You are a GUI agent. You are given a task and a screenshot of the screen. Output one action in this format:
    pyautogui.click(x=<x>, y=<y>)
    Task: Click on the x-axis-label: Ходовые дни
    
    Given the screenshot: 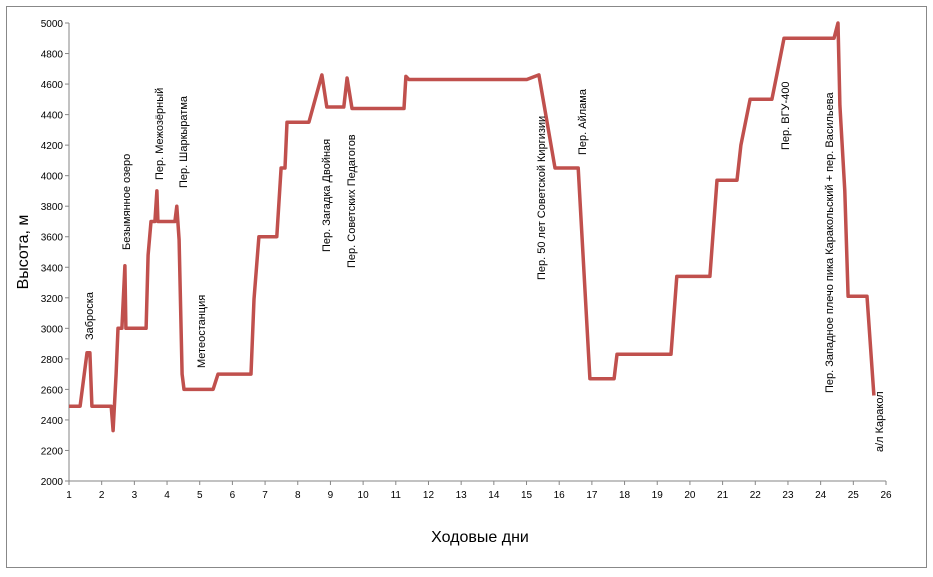 What is the action you would take?
    pyautogui.click(x=480, y=537)
    